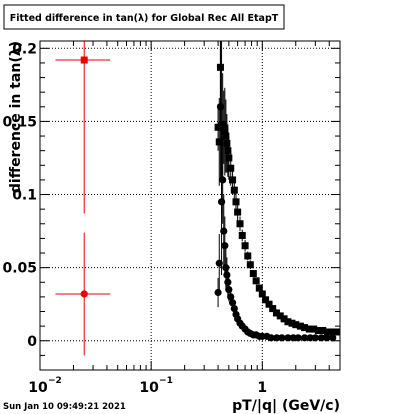 The height and width of the screenshot is (414, 400). What do you see at coordinates (32, 342) in the screenshot?
I see `y-tick-label: 0` at bounding box center [32, 342].